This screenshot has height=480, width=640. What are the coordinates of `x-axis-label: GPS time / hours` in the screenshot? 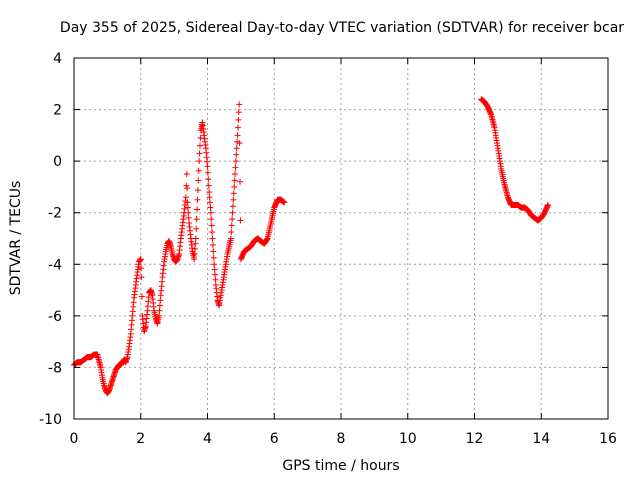 It's located at (340, 466).